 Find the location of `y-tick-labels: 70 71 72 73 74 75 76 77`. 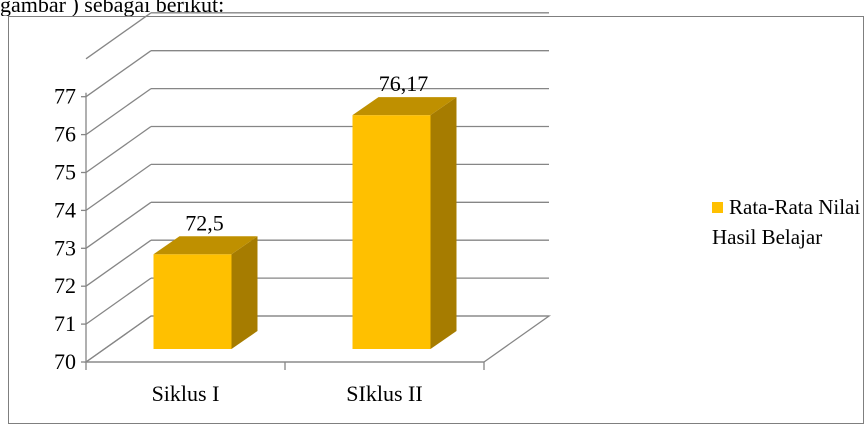

y-tick-labels: 70 71 72 73 74 75 76 77 is located at coordinates (65, 229).